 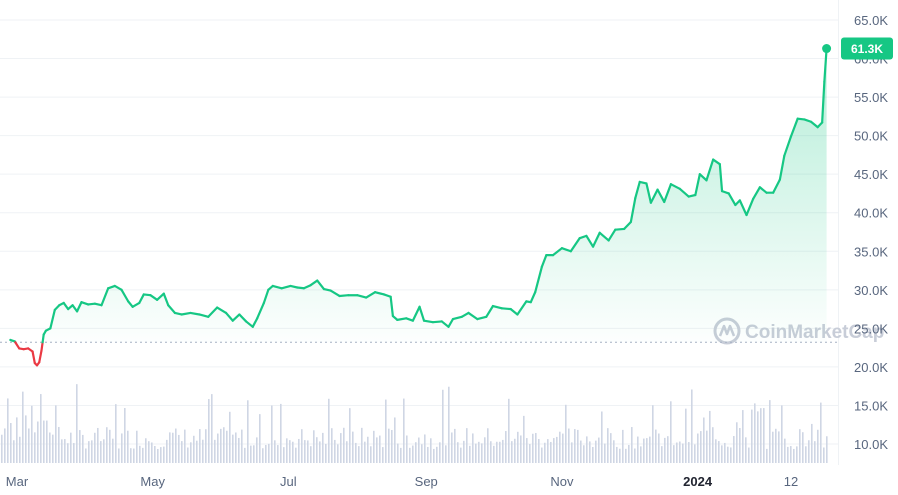 I want to click on y-tick-label: 55.0K, so click(x=871, y=97).